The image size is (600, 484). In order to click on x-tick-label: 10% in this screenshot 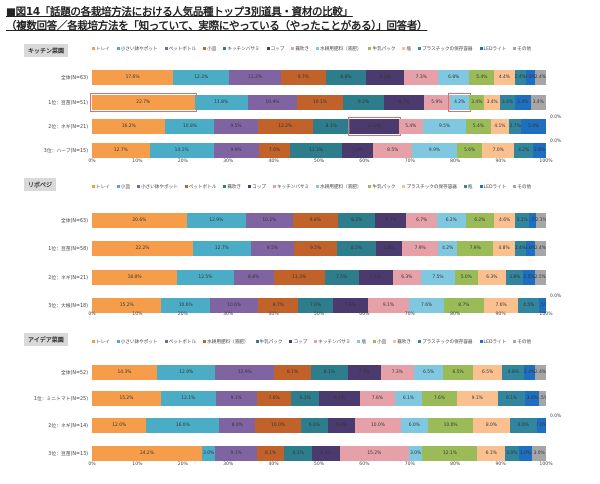, I will do `click(137, 314)`.